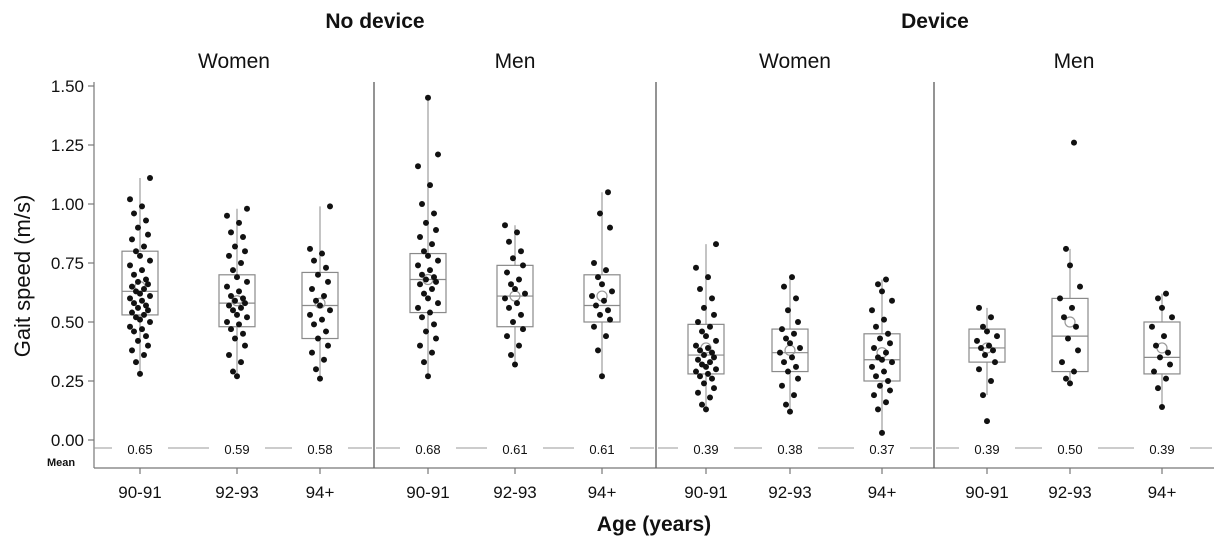  What do you see at coordinates (67, 204) in the screenshot?
I see `y-tick-label: 1.00` at bounding box center [67, 204].